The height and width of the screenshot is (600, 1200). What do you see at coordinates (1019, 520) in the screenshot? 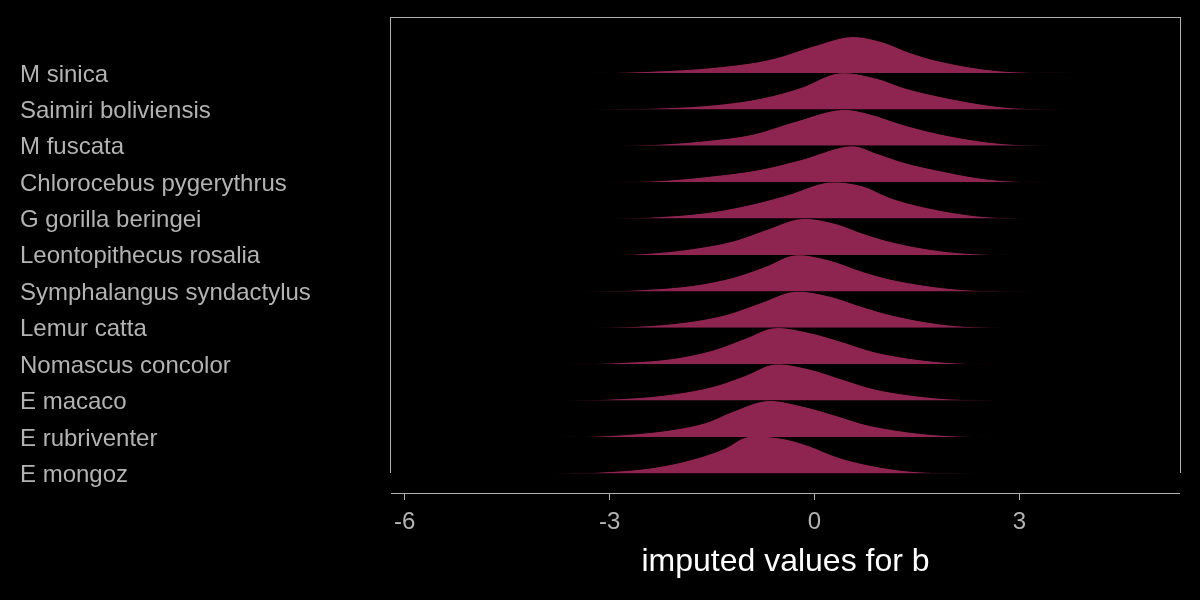
I see `x-tick-label: 3` at bounding box center [1019, 520].